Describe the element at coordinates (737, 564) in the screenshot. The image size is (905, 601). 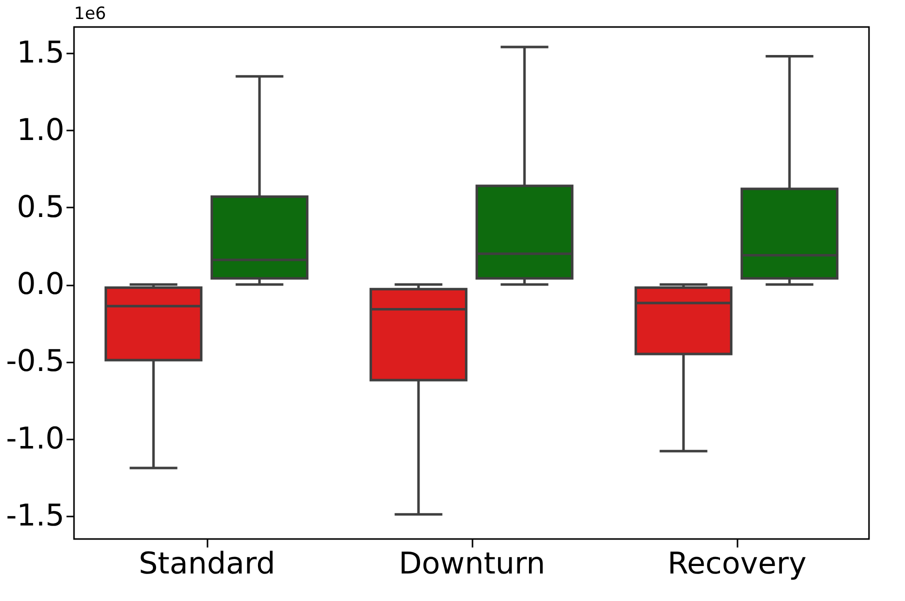
I see `x-tick-label: Recovery` at that location.